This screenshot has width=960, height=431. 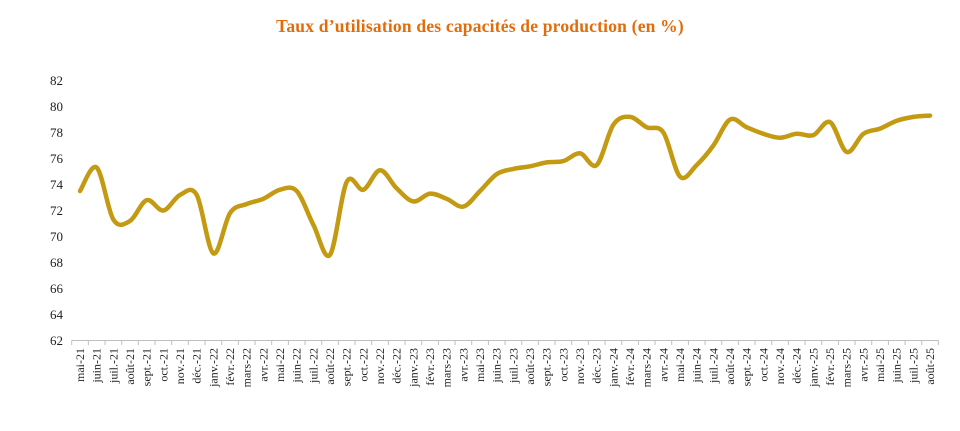 What do you see at coordinates (730, 366) in the screenshot?
I see `x-axis-label: août-24` at bounding box center [730, 366].